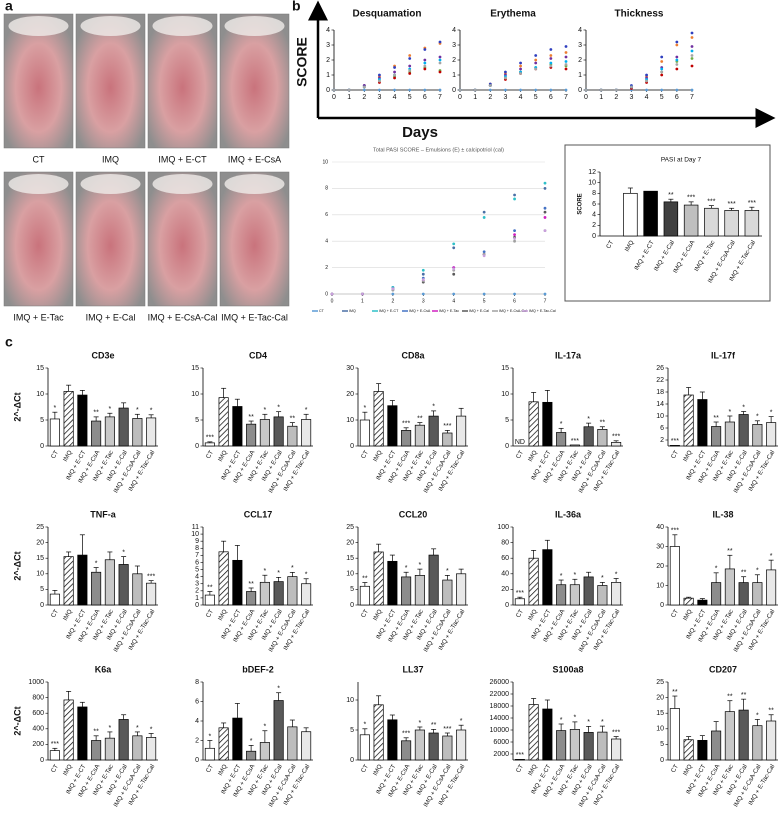  What do you see at coordinates (660, 682) in the screenshot?
I see `y-tick-label: 25` at bounding box center [660, 682].